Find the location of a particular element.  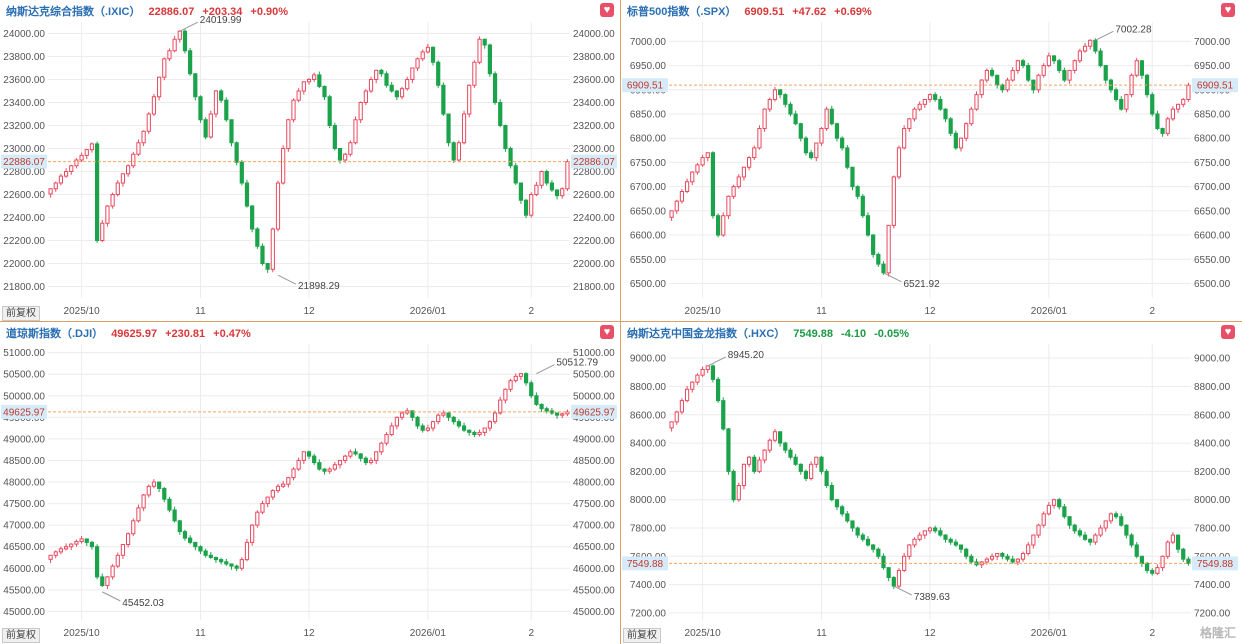

x-tick-label: 11 is located at coordinates (200, 311).